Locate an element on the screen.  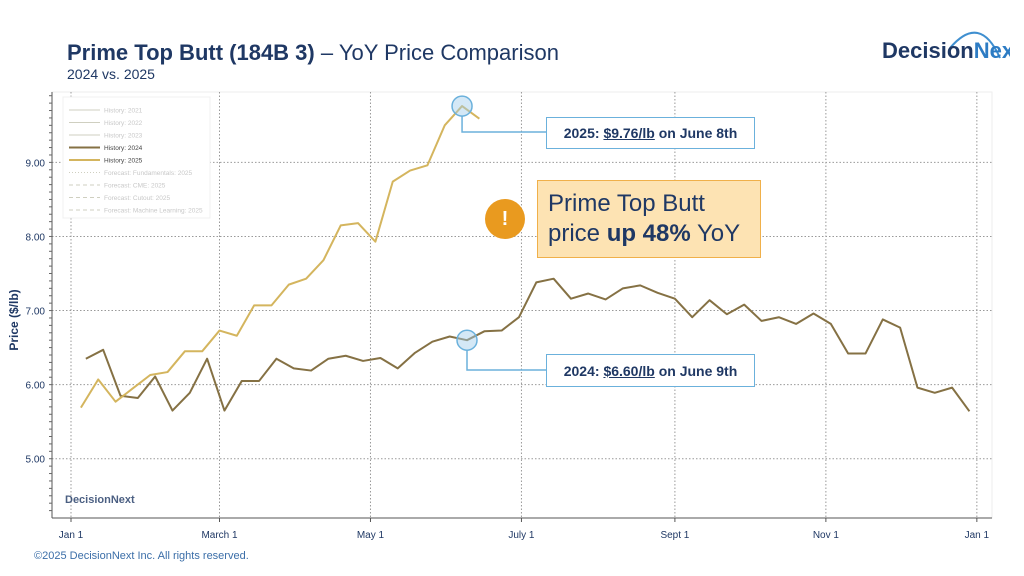
callout-line2: price up 48% YoY is located at coordinates (654, 234).